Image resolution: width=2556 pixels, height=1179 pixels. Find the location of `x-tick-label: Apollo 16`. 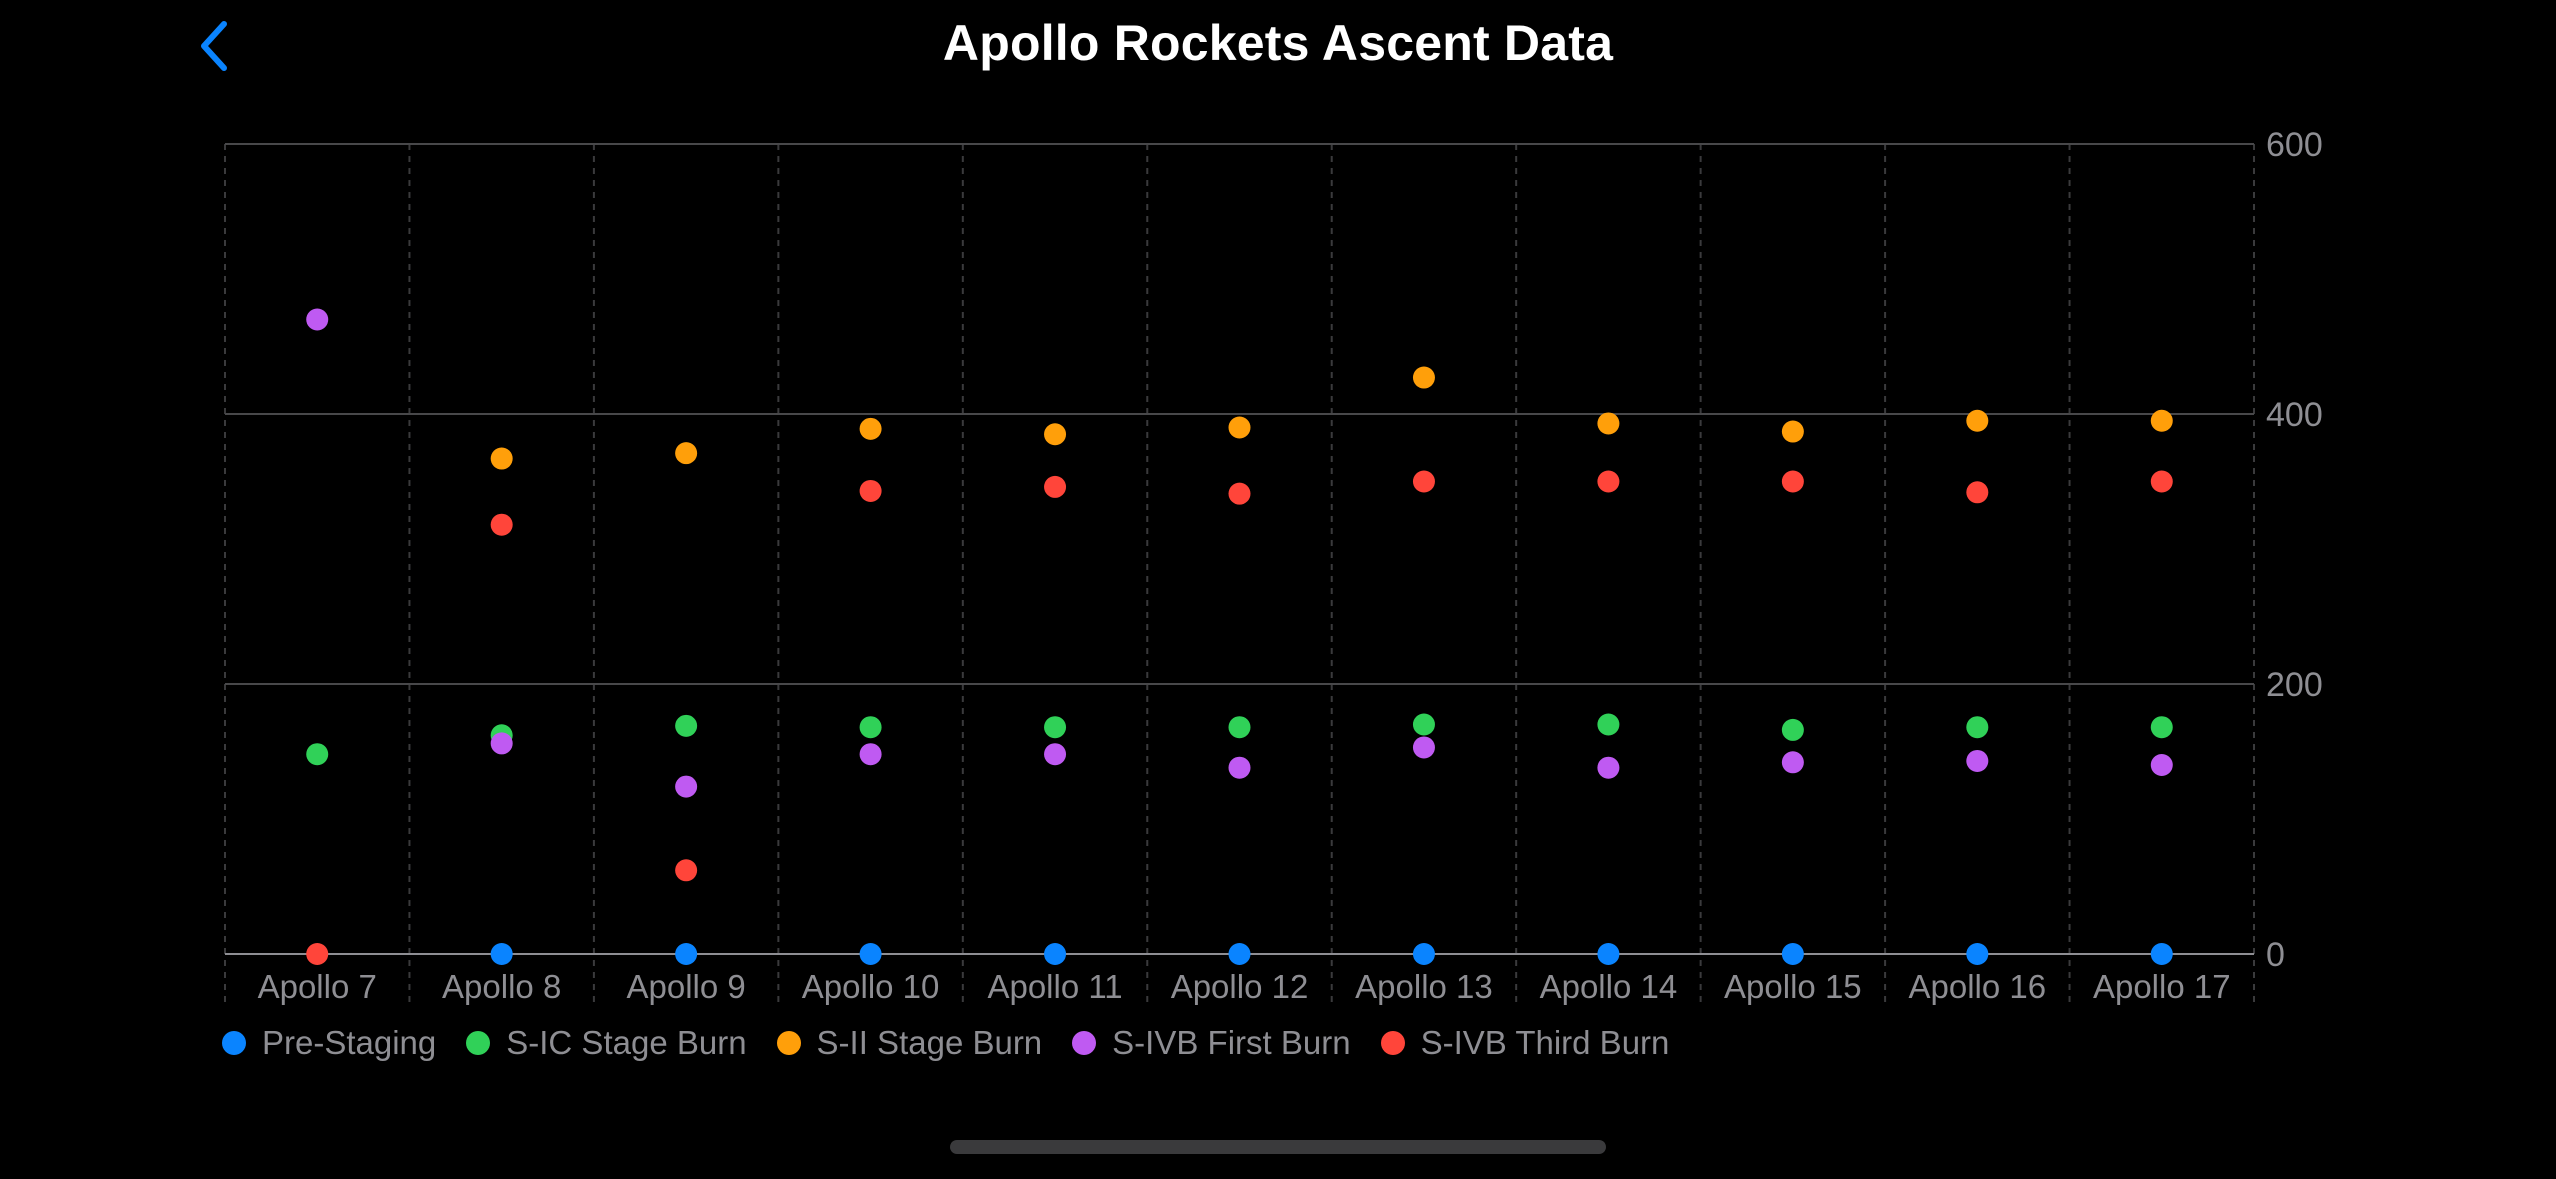

x-tick-label: Apollo 16 is located at coordinates (1978, 986).